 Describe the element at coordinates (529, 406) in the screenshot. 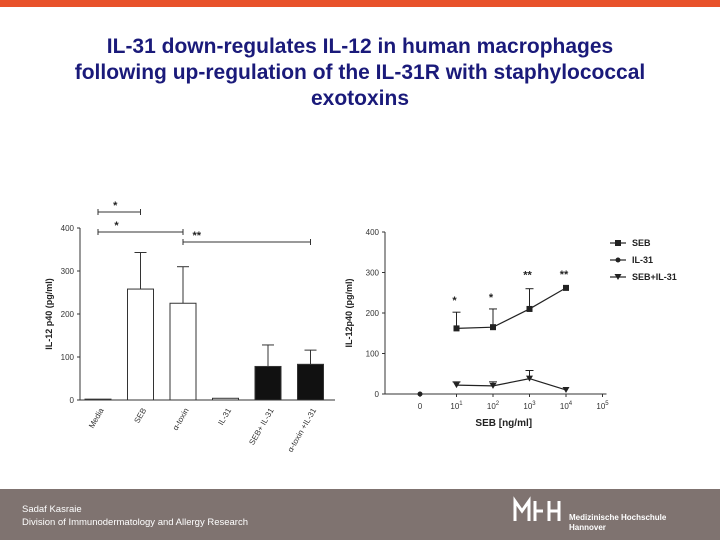

I see `x-tick-label: 10³` at that location.